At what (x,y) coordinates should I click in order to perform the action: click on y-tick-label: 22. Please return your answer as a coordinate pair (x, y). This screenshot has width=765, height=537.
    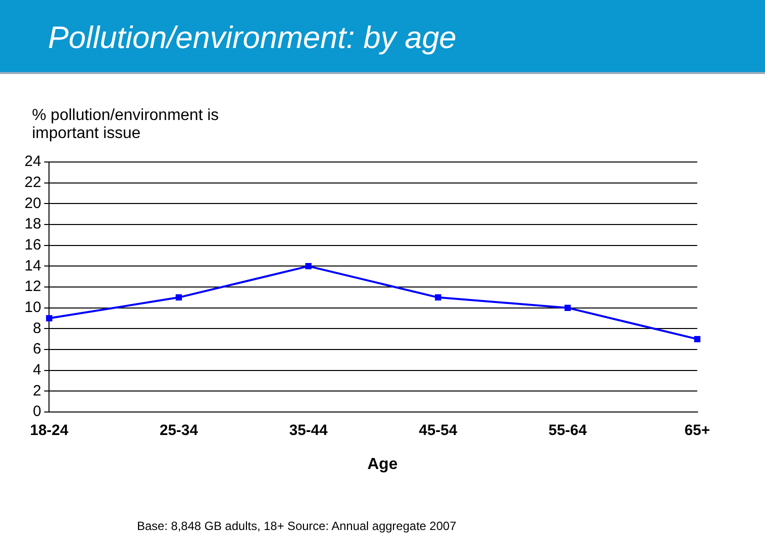
    Looking at the image, I should click on (33, 182).